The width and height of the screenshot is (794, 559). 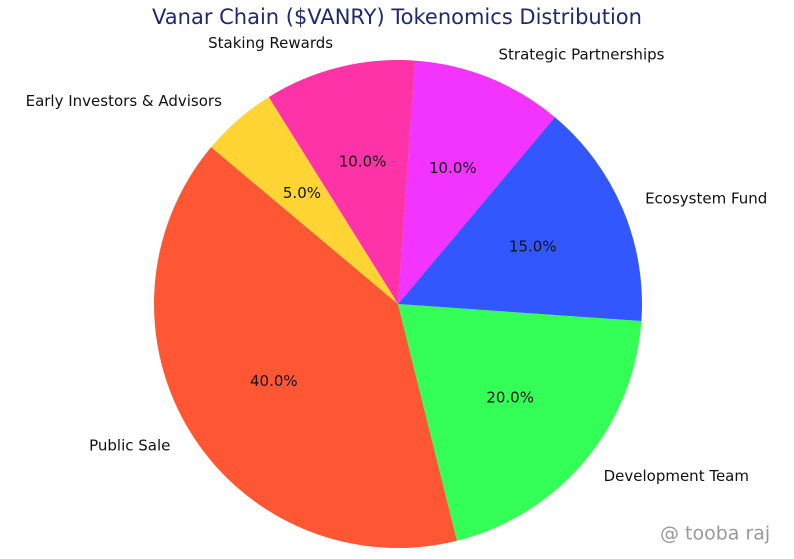 I want to click on watermark: @ tooba raj, so click(x=715, y=534).